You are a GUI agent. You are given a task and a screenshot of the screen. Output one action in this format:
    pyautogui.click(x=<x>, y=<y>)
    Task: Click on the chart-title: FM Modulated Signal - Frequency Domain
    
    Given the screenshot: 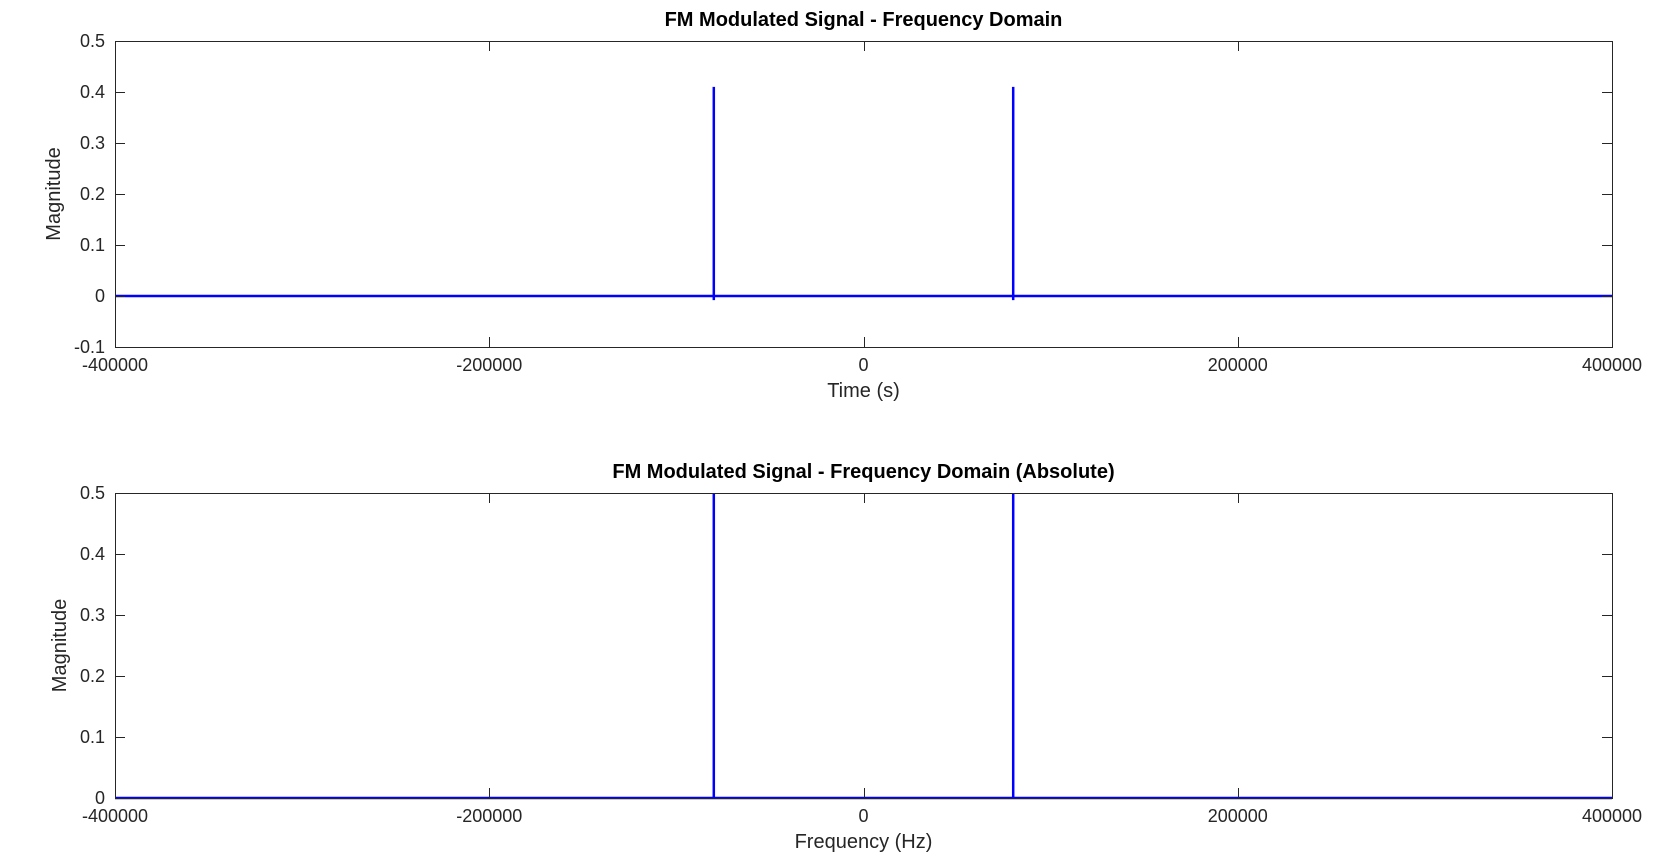 What is the action you would take?
    pyautogui.click(x=864, y=20)
    